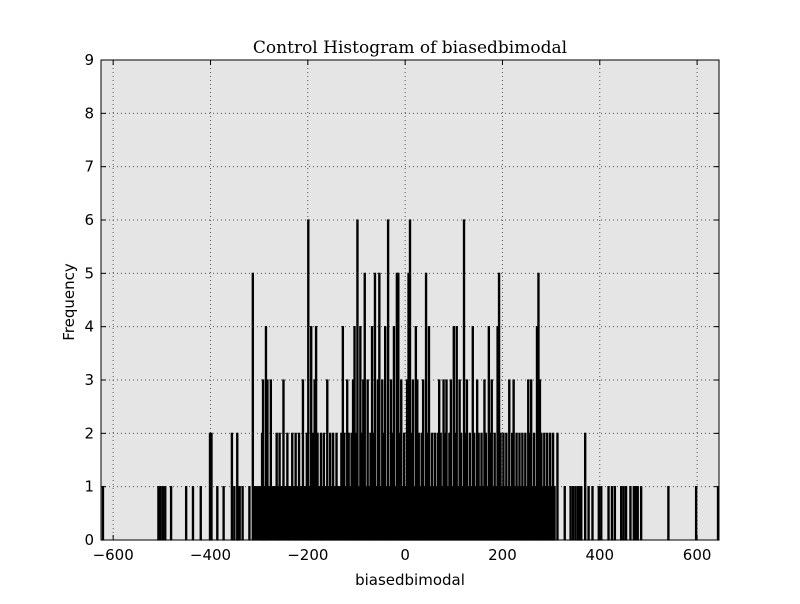  I want to click on y-tick-label: 8, so click(89, 113).